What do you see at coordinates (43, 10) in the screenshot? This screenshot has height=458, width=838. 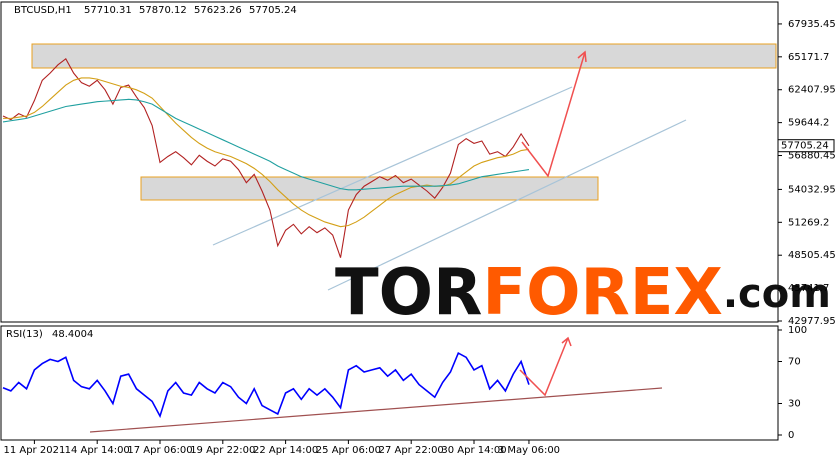 I see `symbol: BTCUSD,H1` at bounding box center [43, 10].